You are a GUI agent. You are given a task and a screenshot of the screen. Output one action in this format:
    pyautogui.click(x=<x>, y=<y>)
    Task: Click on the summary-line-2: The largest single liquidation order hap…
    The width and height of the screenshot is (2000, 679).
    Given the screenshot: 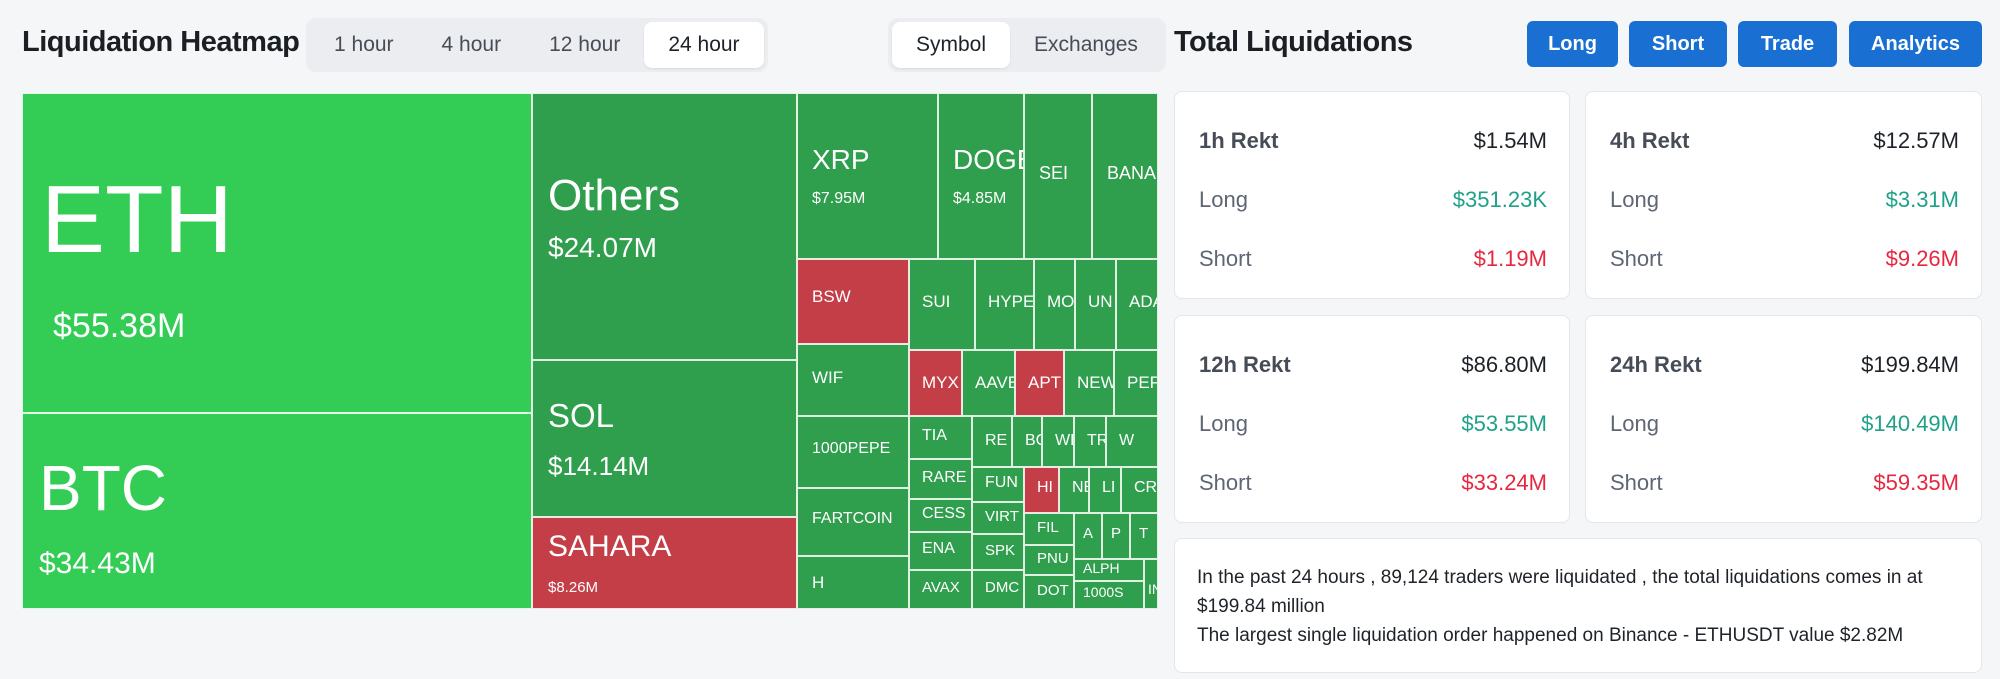 What is the action you would take?
    pyautogui.click(x=1550, y=635)
    